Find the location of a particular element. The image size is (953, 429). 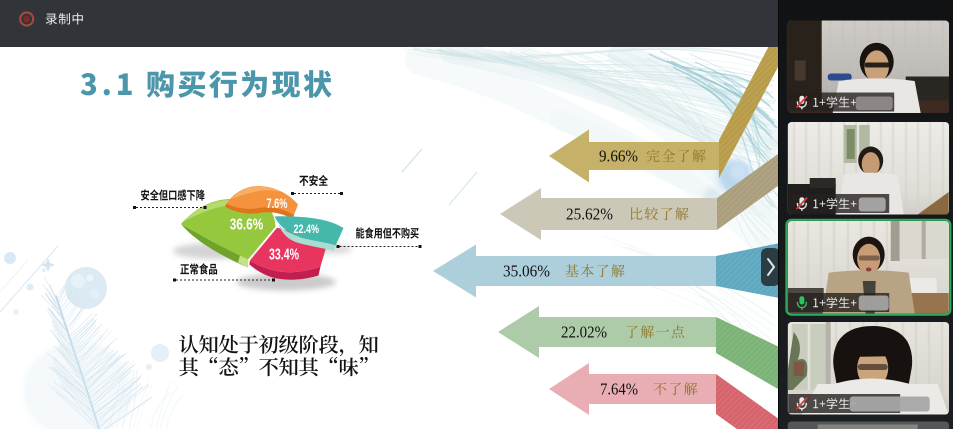

svg-text: 9.66% is located at coordinates (618, 156).